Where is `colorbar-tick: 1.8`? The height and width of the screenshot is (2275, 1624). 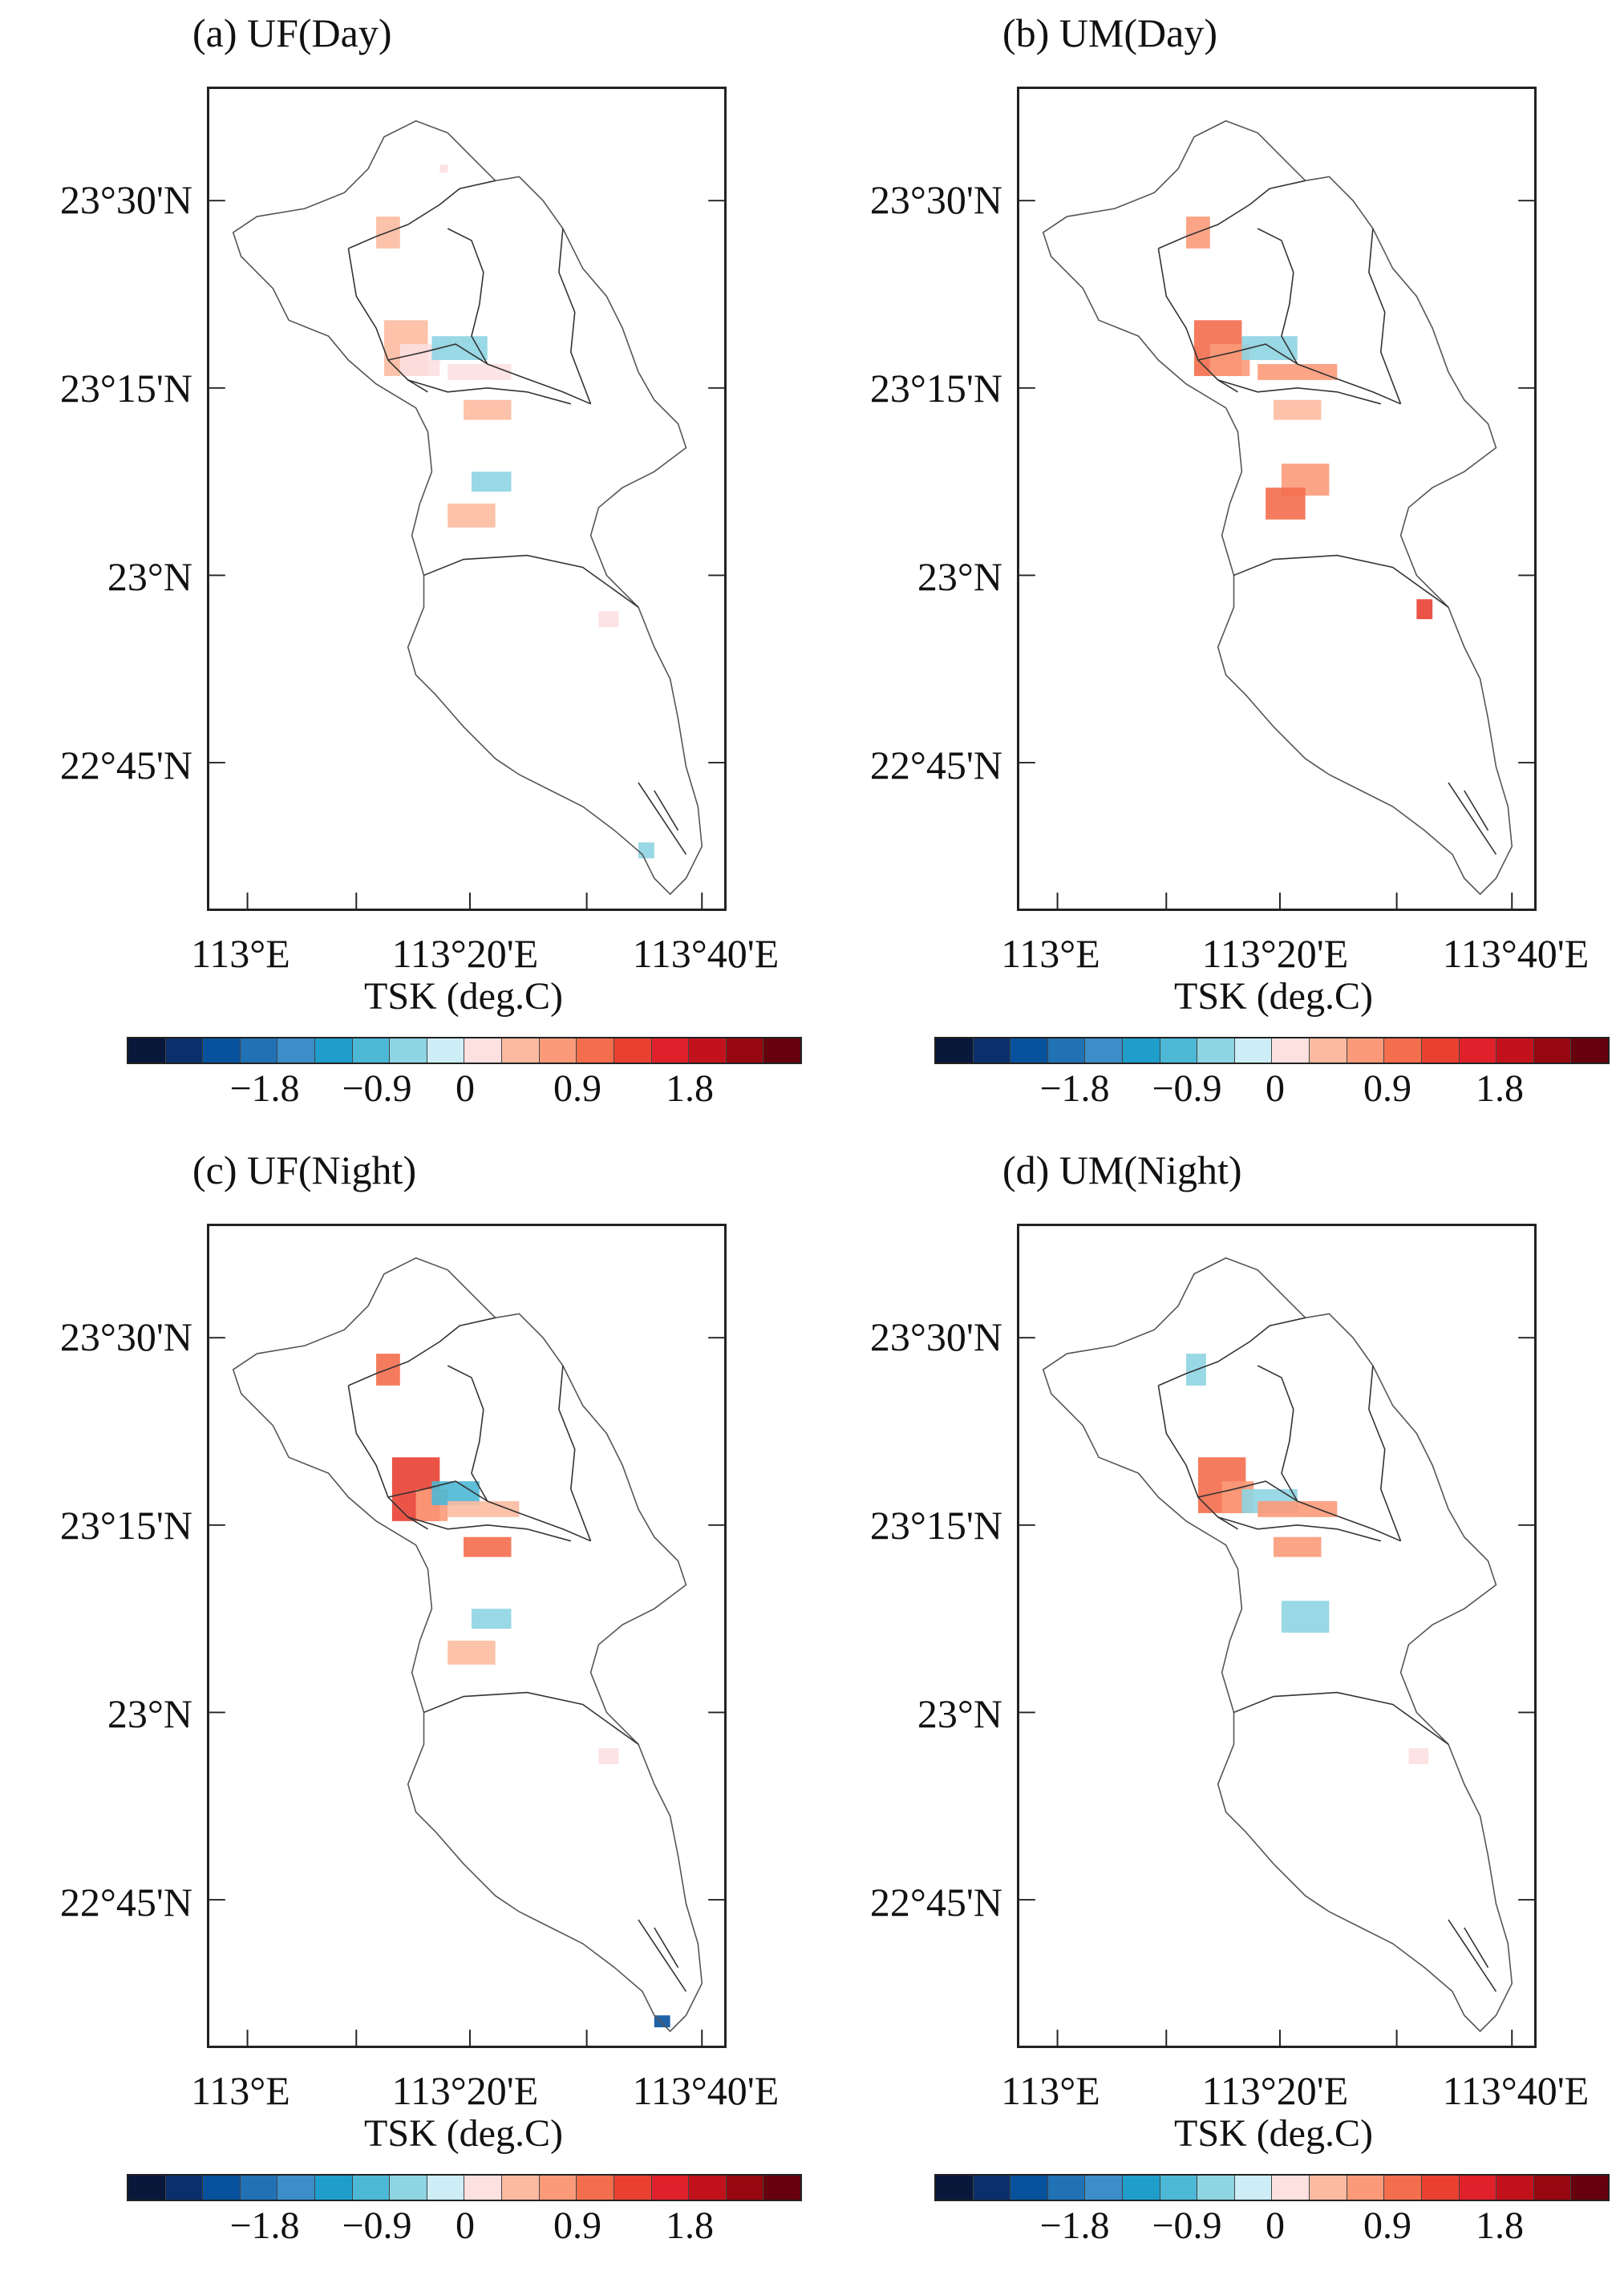
colorbar-tick: 1.8 is located at coordinates (690, 1088).